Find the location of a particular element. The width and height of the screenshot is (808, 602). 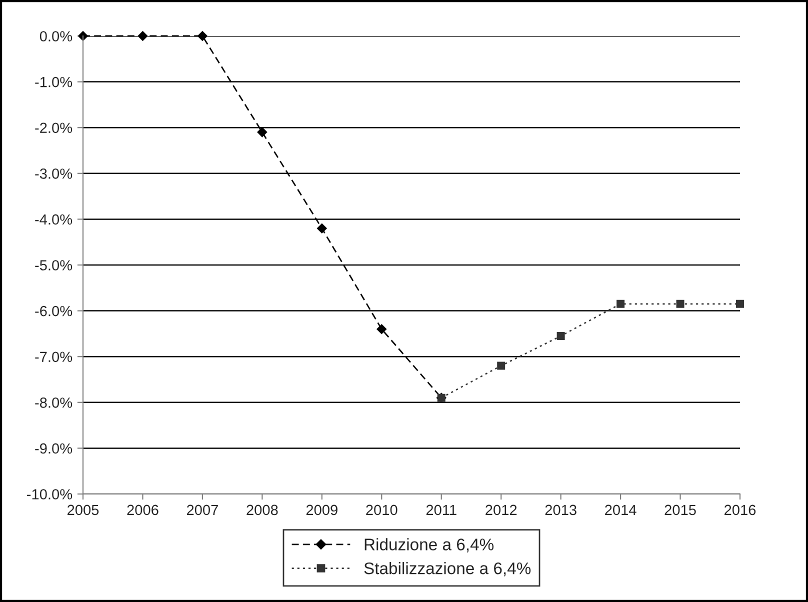

y-tick-label: -2.0% is located at coordinates (53, 128).